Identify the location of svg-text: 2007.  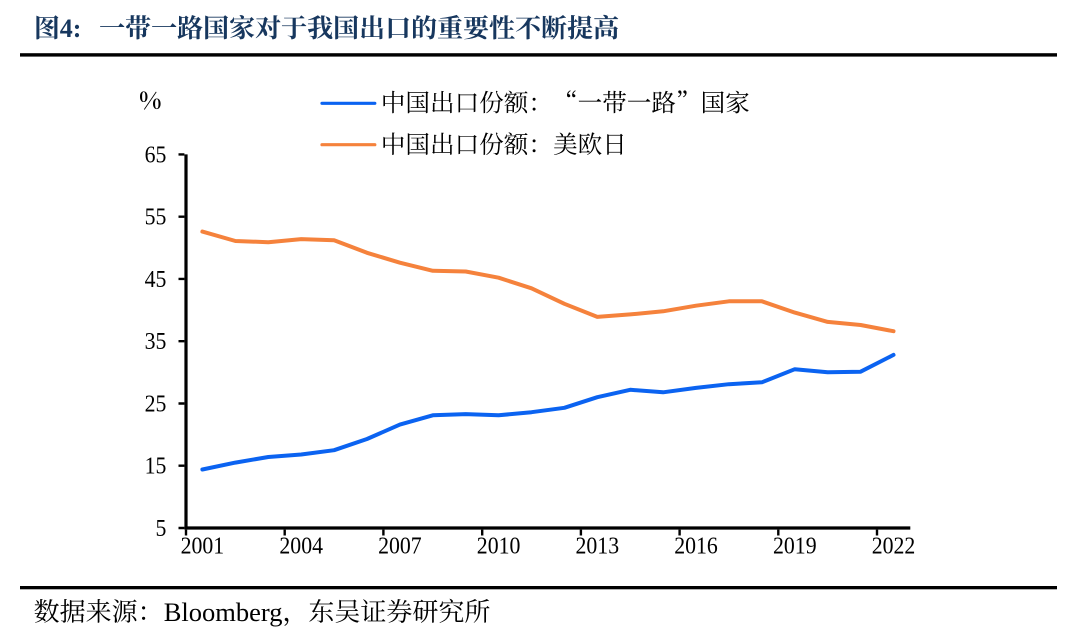
(400, 545).